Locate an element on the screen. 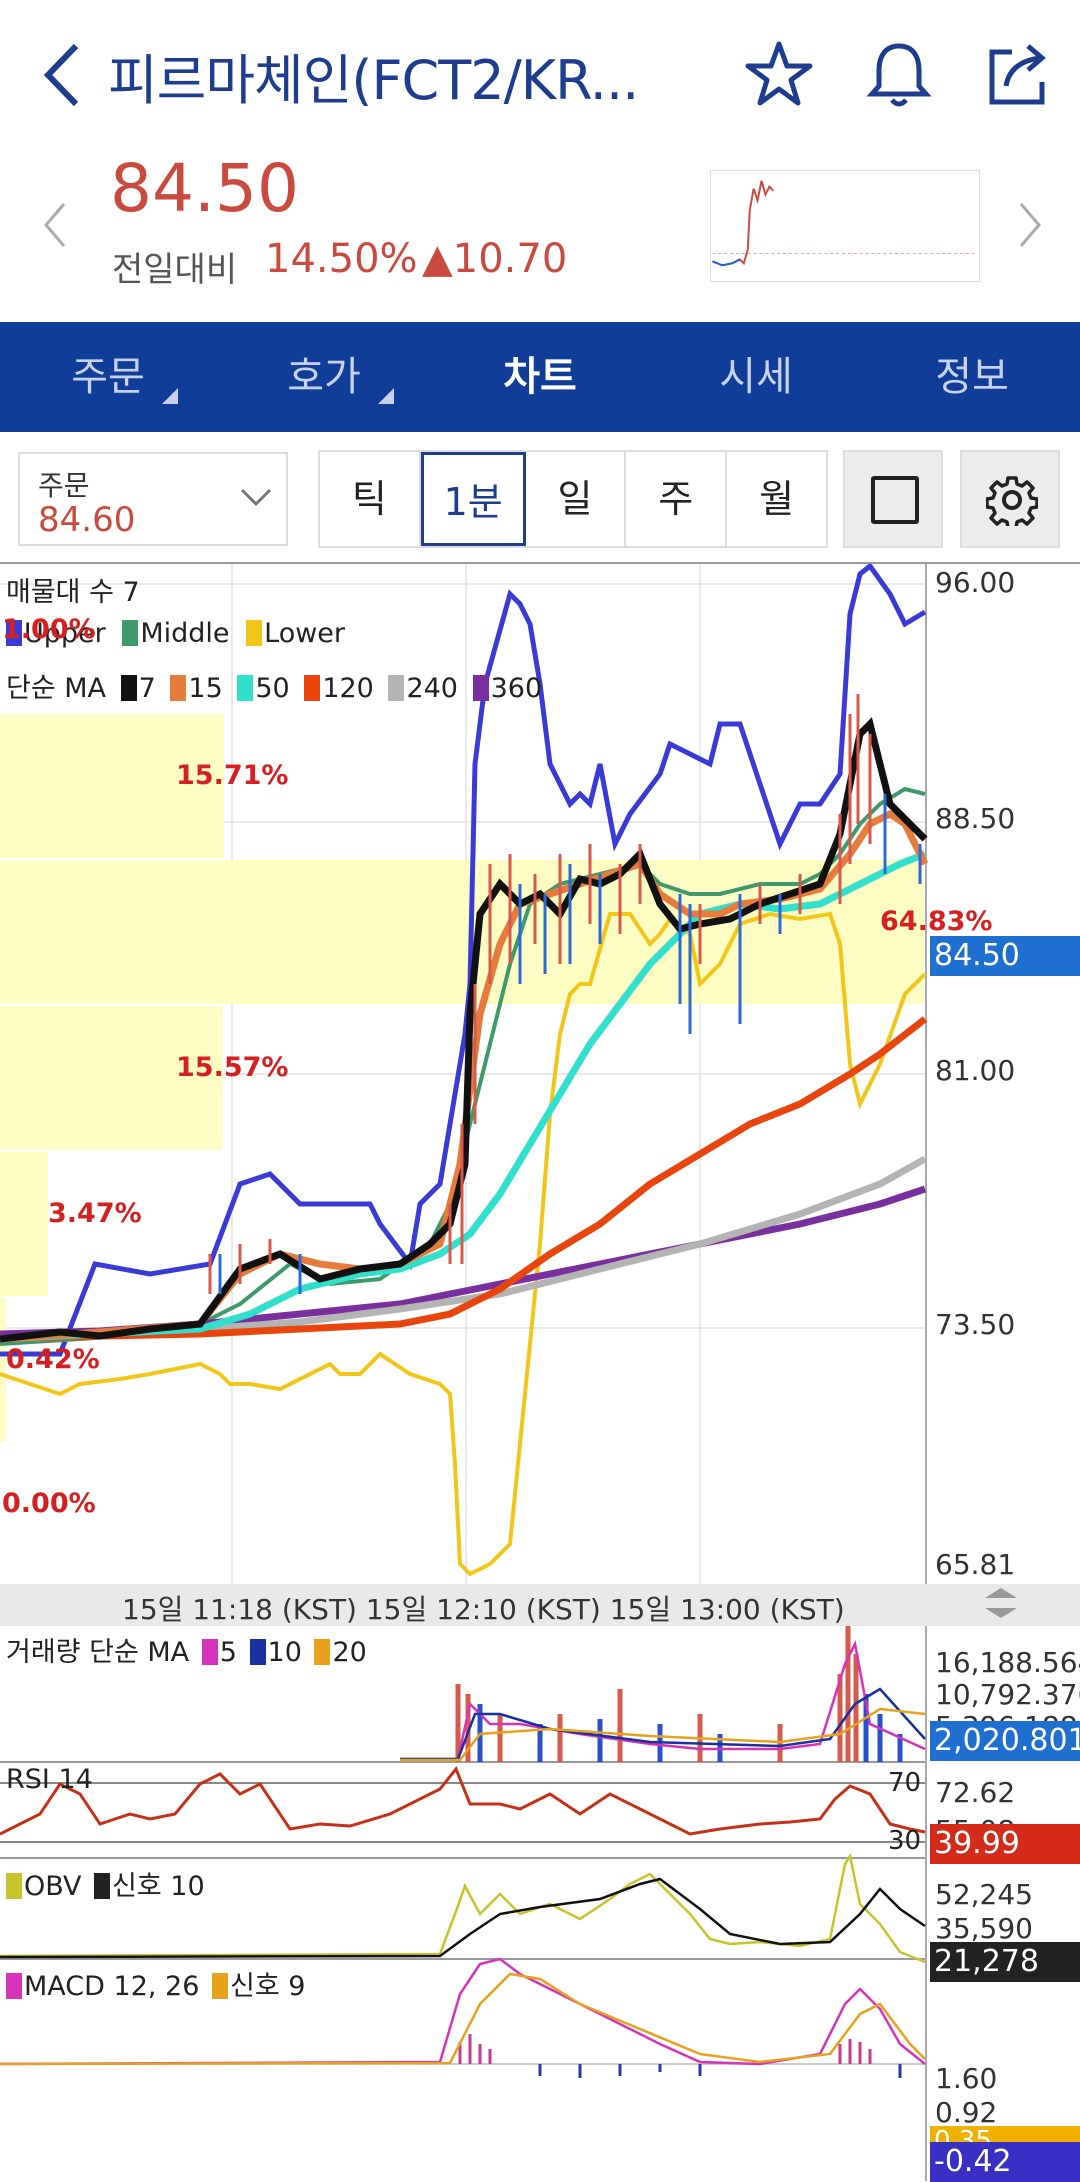 This screenshot has height=2182, width=1080. ma7-label: 7 is located at coordinates (147, 688).